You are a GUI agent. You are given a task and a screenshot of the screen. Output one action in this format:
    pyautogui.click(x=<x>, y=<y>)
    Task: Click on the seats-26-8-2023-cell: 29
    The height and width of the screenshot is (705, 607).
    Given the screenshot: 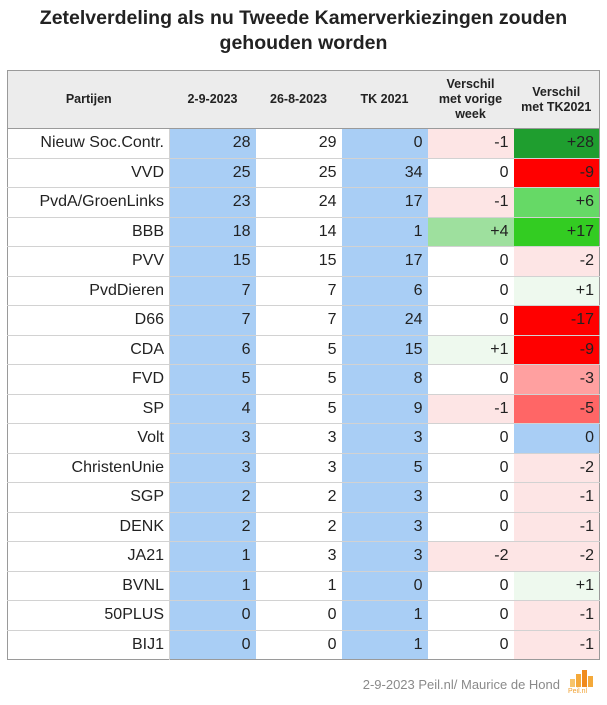 What is the action you would take?
    pyautogui.click(x=298, y=143)
    